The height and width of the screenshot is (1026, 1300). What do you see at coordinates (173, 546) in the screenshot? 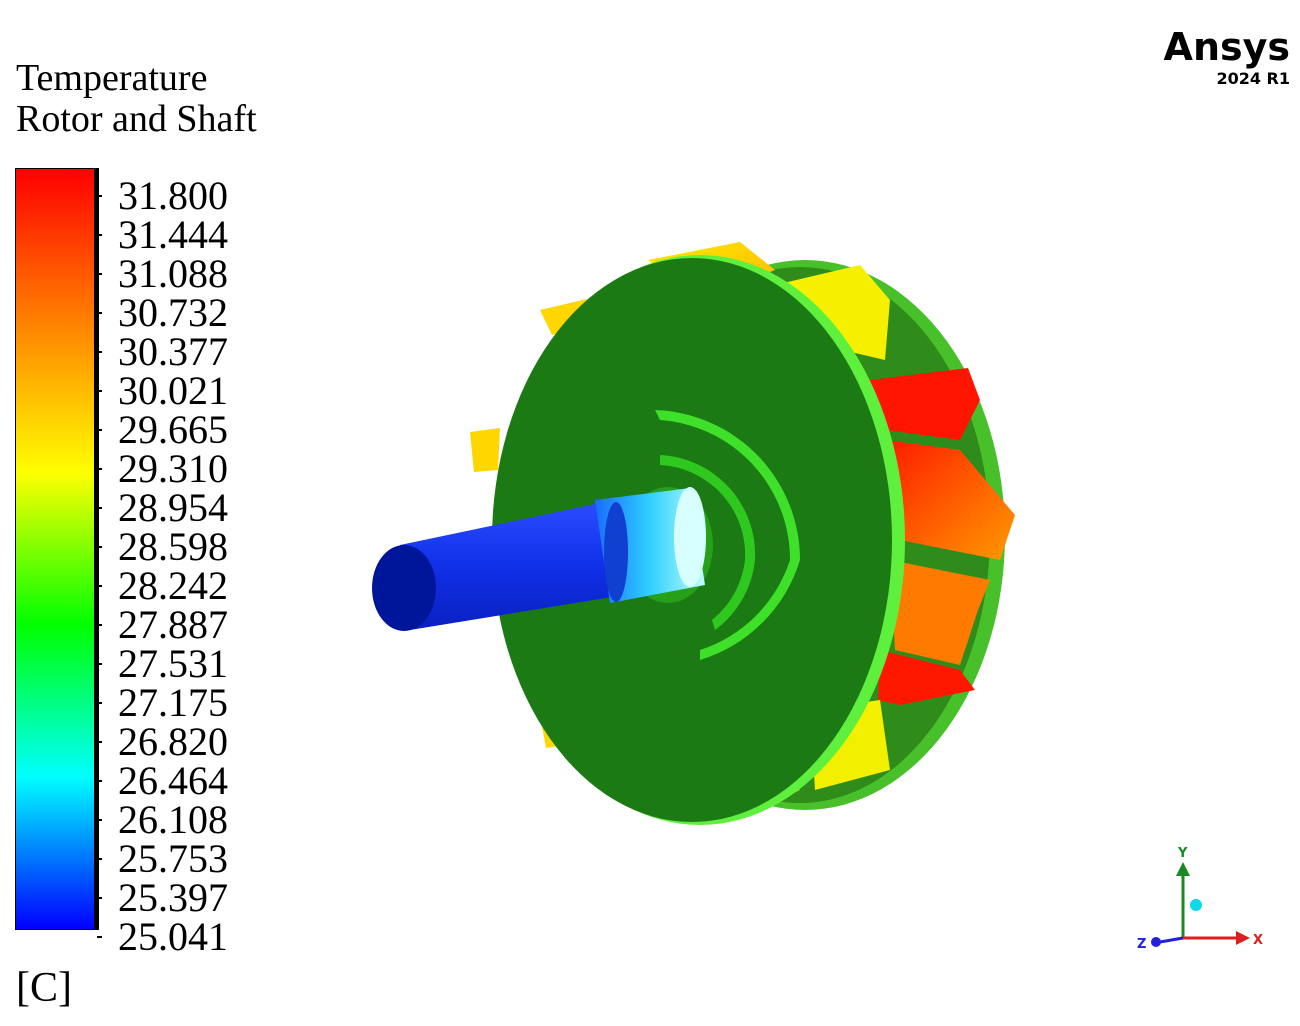
I see `color-scale-tick-label: 28.598` at bounding box center [173, 546].